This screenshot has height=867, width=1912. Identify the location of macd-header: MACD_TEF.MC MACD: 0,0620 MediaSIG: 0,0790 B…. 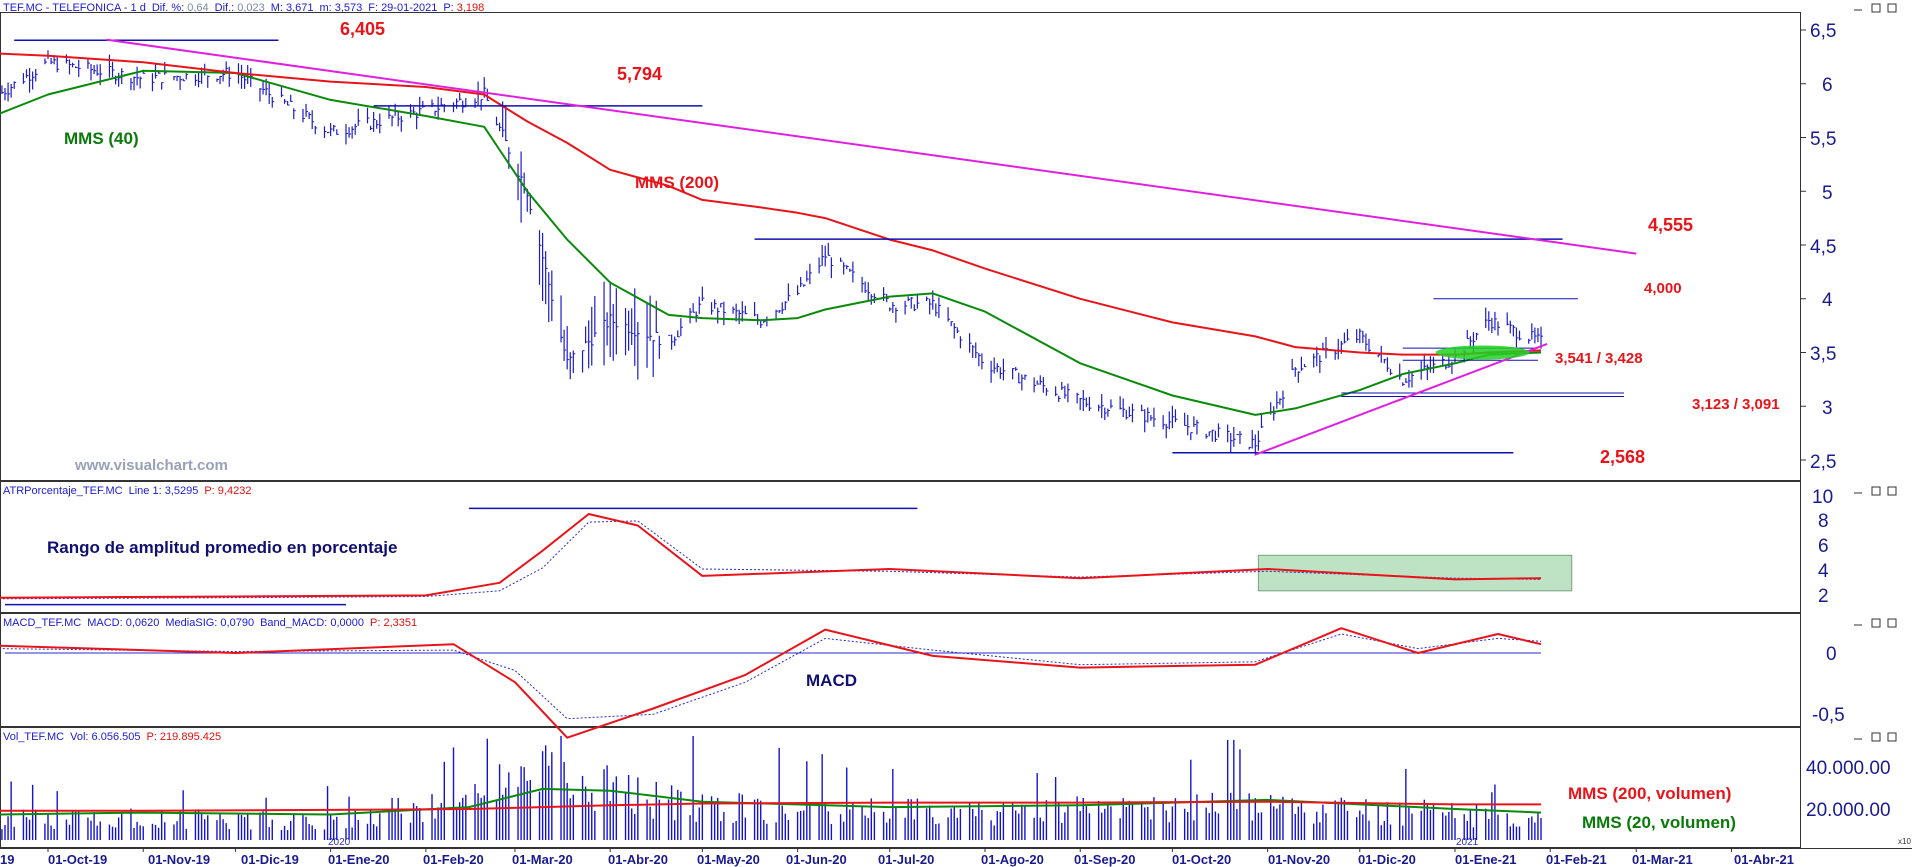
(210, 623).